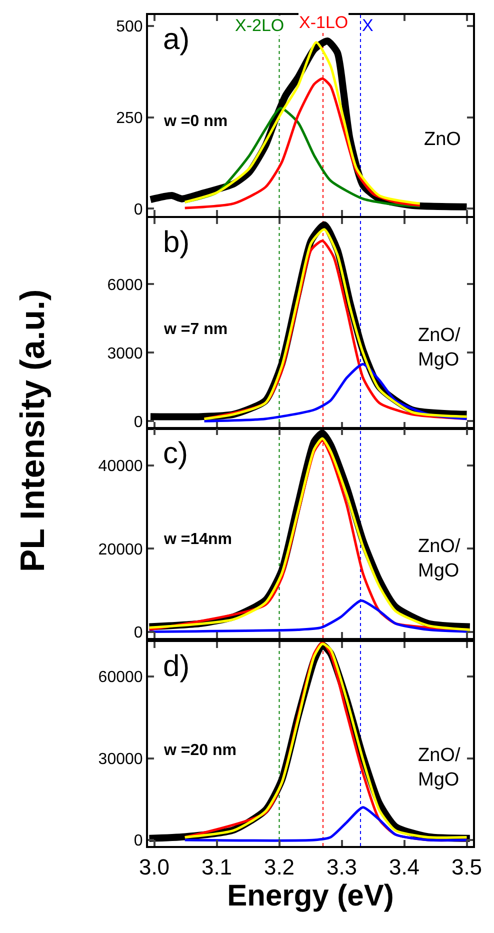  Describe the element at coordinates (120, 549) in the screenshot. I see `y-tick-label: 20000` at that location.